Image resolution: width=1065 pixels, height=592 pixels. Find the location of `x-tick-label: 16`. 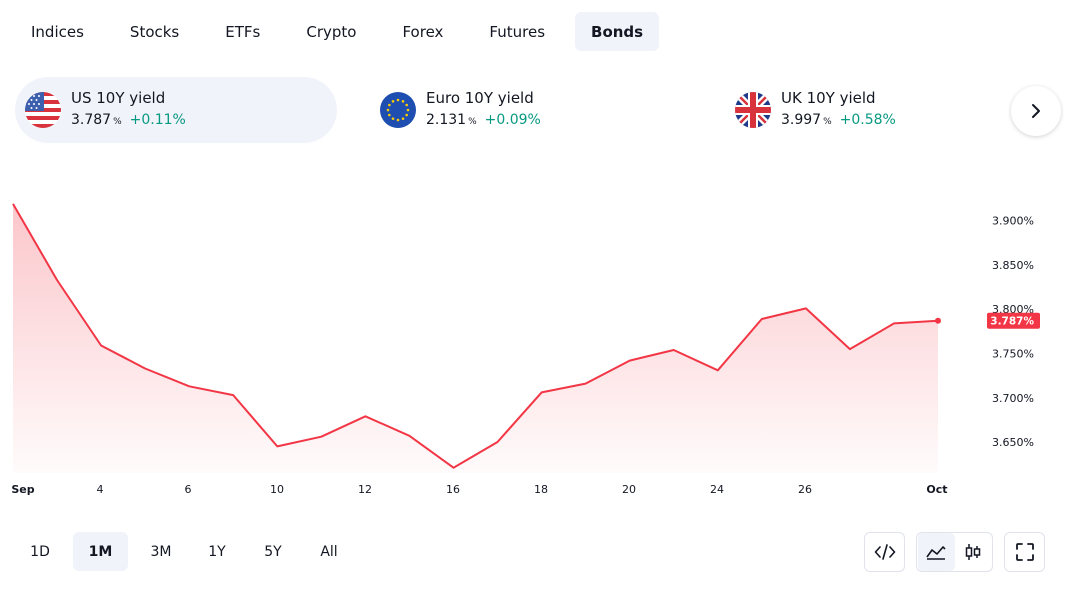

x-tick-label: 16 is located at coordinates (453, 489).